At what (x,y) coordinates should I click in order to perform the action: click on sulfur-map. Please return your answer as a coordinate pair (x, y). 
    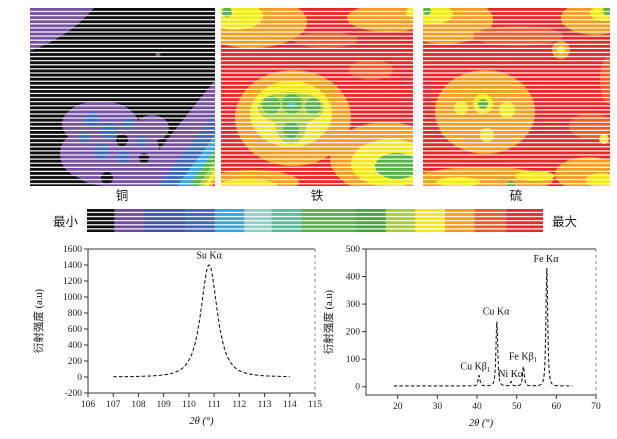
    Looking at the image, I should click on (516, 97).